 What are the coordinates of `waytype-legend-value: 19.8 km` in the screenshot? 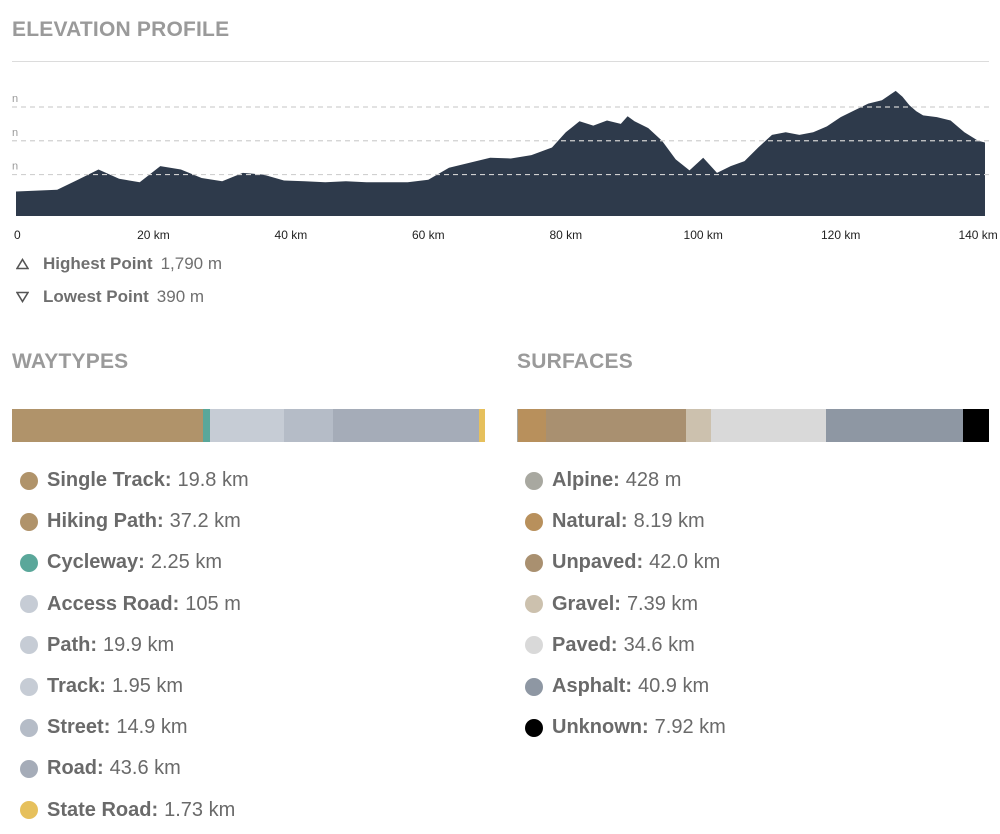 It's located at (213, 480).